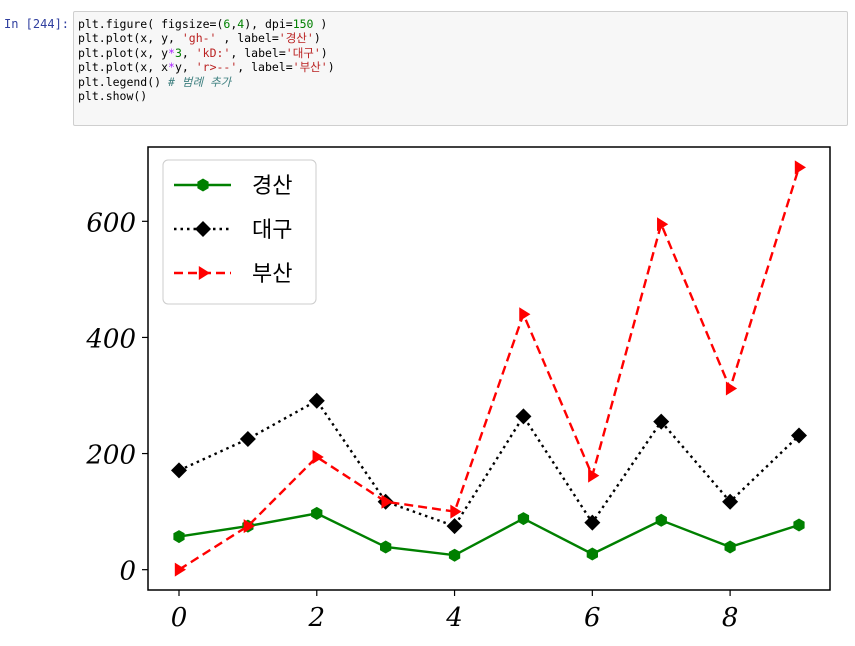 The image size is (855, 646). Describe the element at coordinates (111, 223) in the screenshot. I see `y-tick-label: 600` at that location.